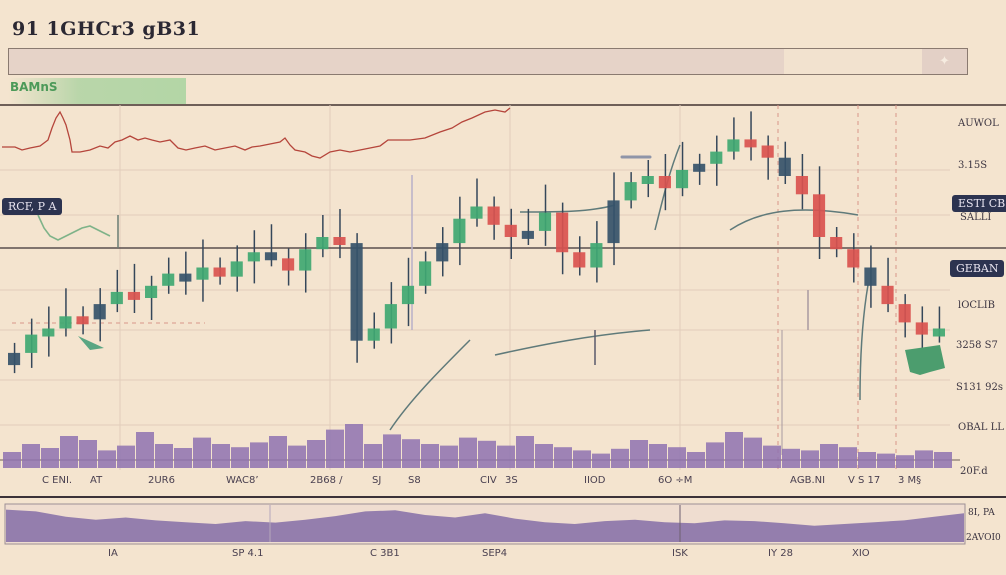 The width and height of the screenshot is (1006, 575). Describe the element at coordinates (97, 91) in the screenshot. I see `tab-bars: BAMnS` at that location.